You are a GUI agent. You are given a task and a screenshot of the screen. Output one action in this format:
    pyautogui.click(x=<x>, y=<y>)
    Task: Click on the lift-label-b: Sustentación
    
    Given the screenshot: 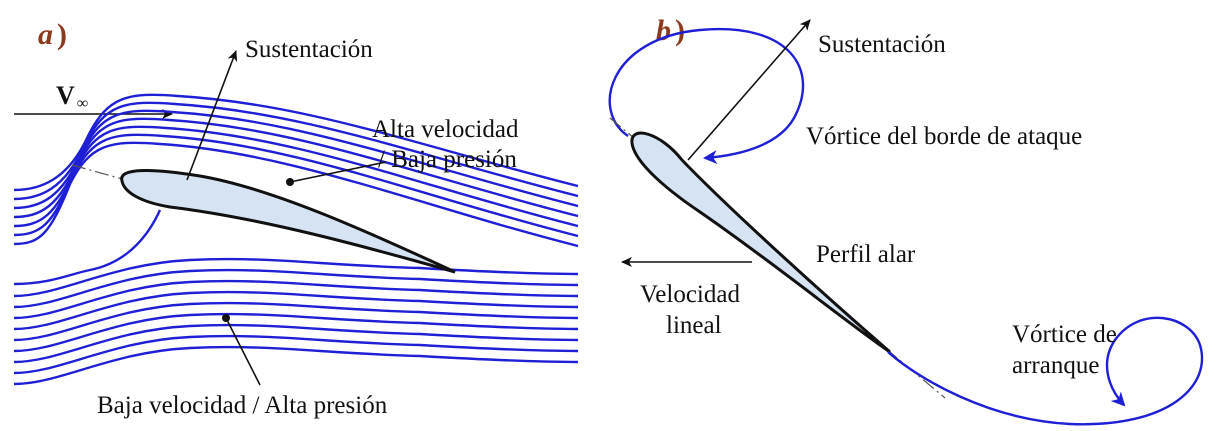 What is the action you would take?
    pyautogui.click(x=882, y=44)
    